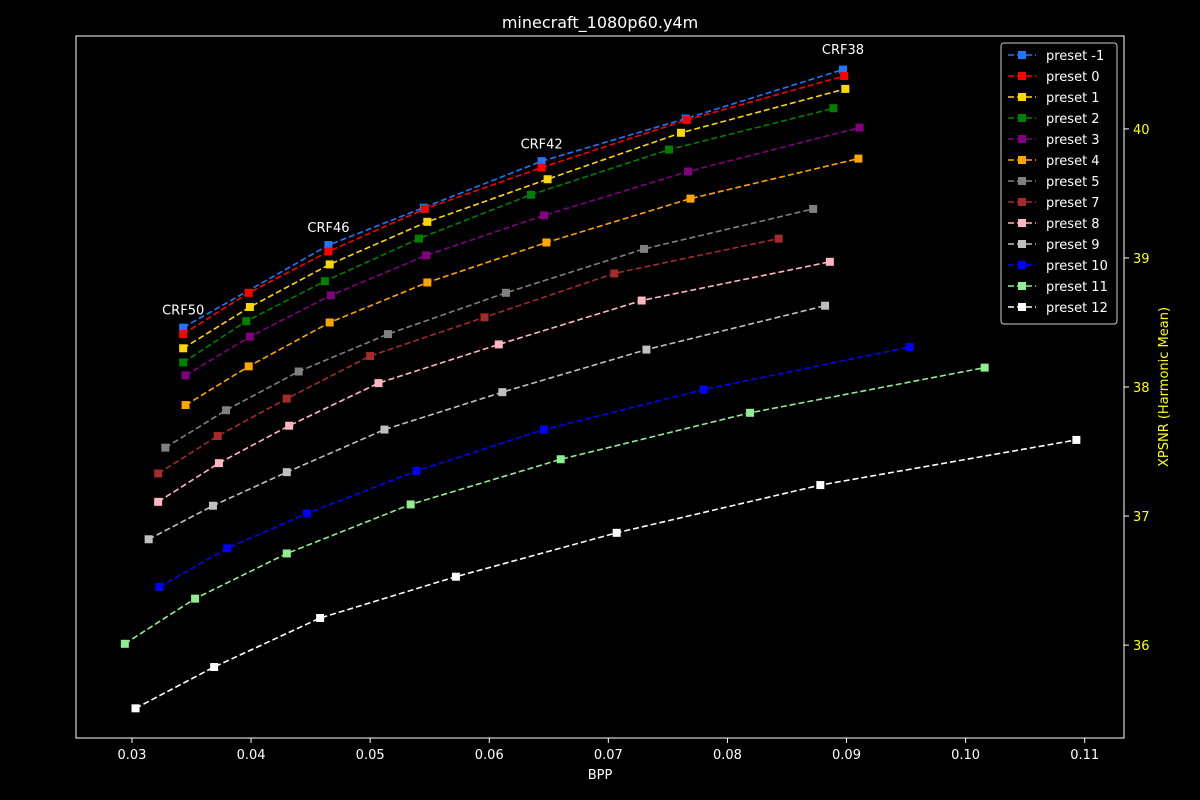 The height and width of the screenshot is (800, 1200). What do you see at coordinates (1137, 388) in the screenshot?
I see `y-axis: 36 37 38 39 40` at bounding box center [1137, 388].